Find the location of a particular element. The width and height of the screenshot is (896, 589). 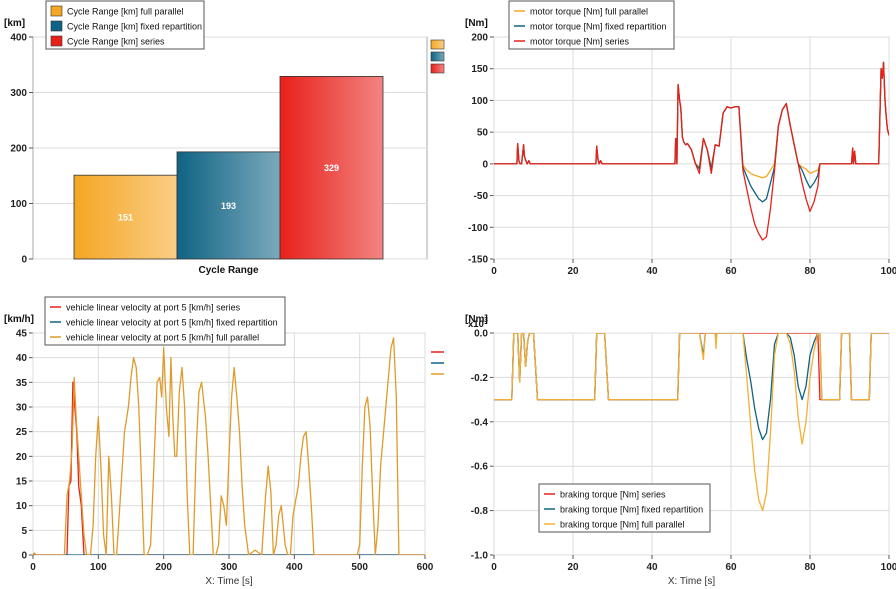

y-tick-label: 20 is located at coordinates (22, 457).